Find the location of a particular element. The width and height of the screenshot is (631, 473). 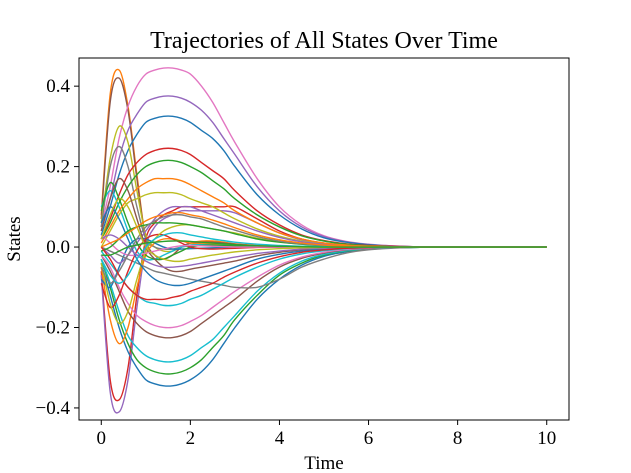

y-tick-label: 0.2 is located at coordinates (58, 167).